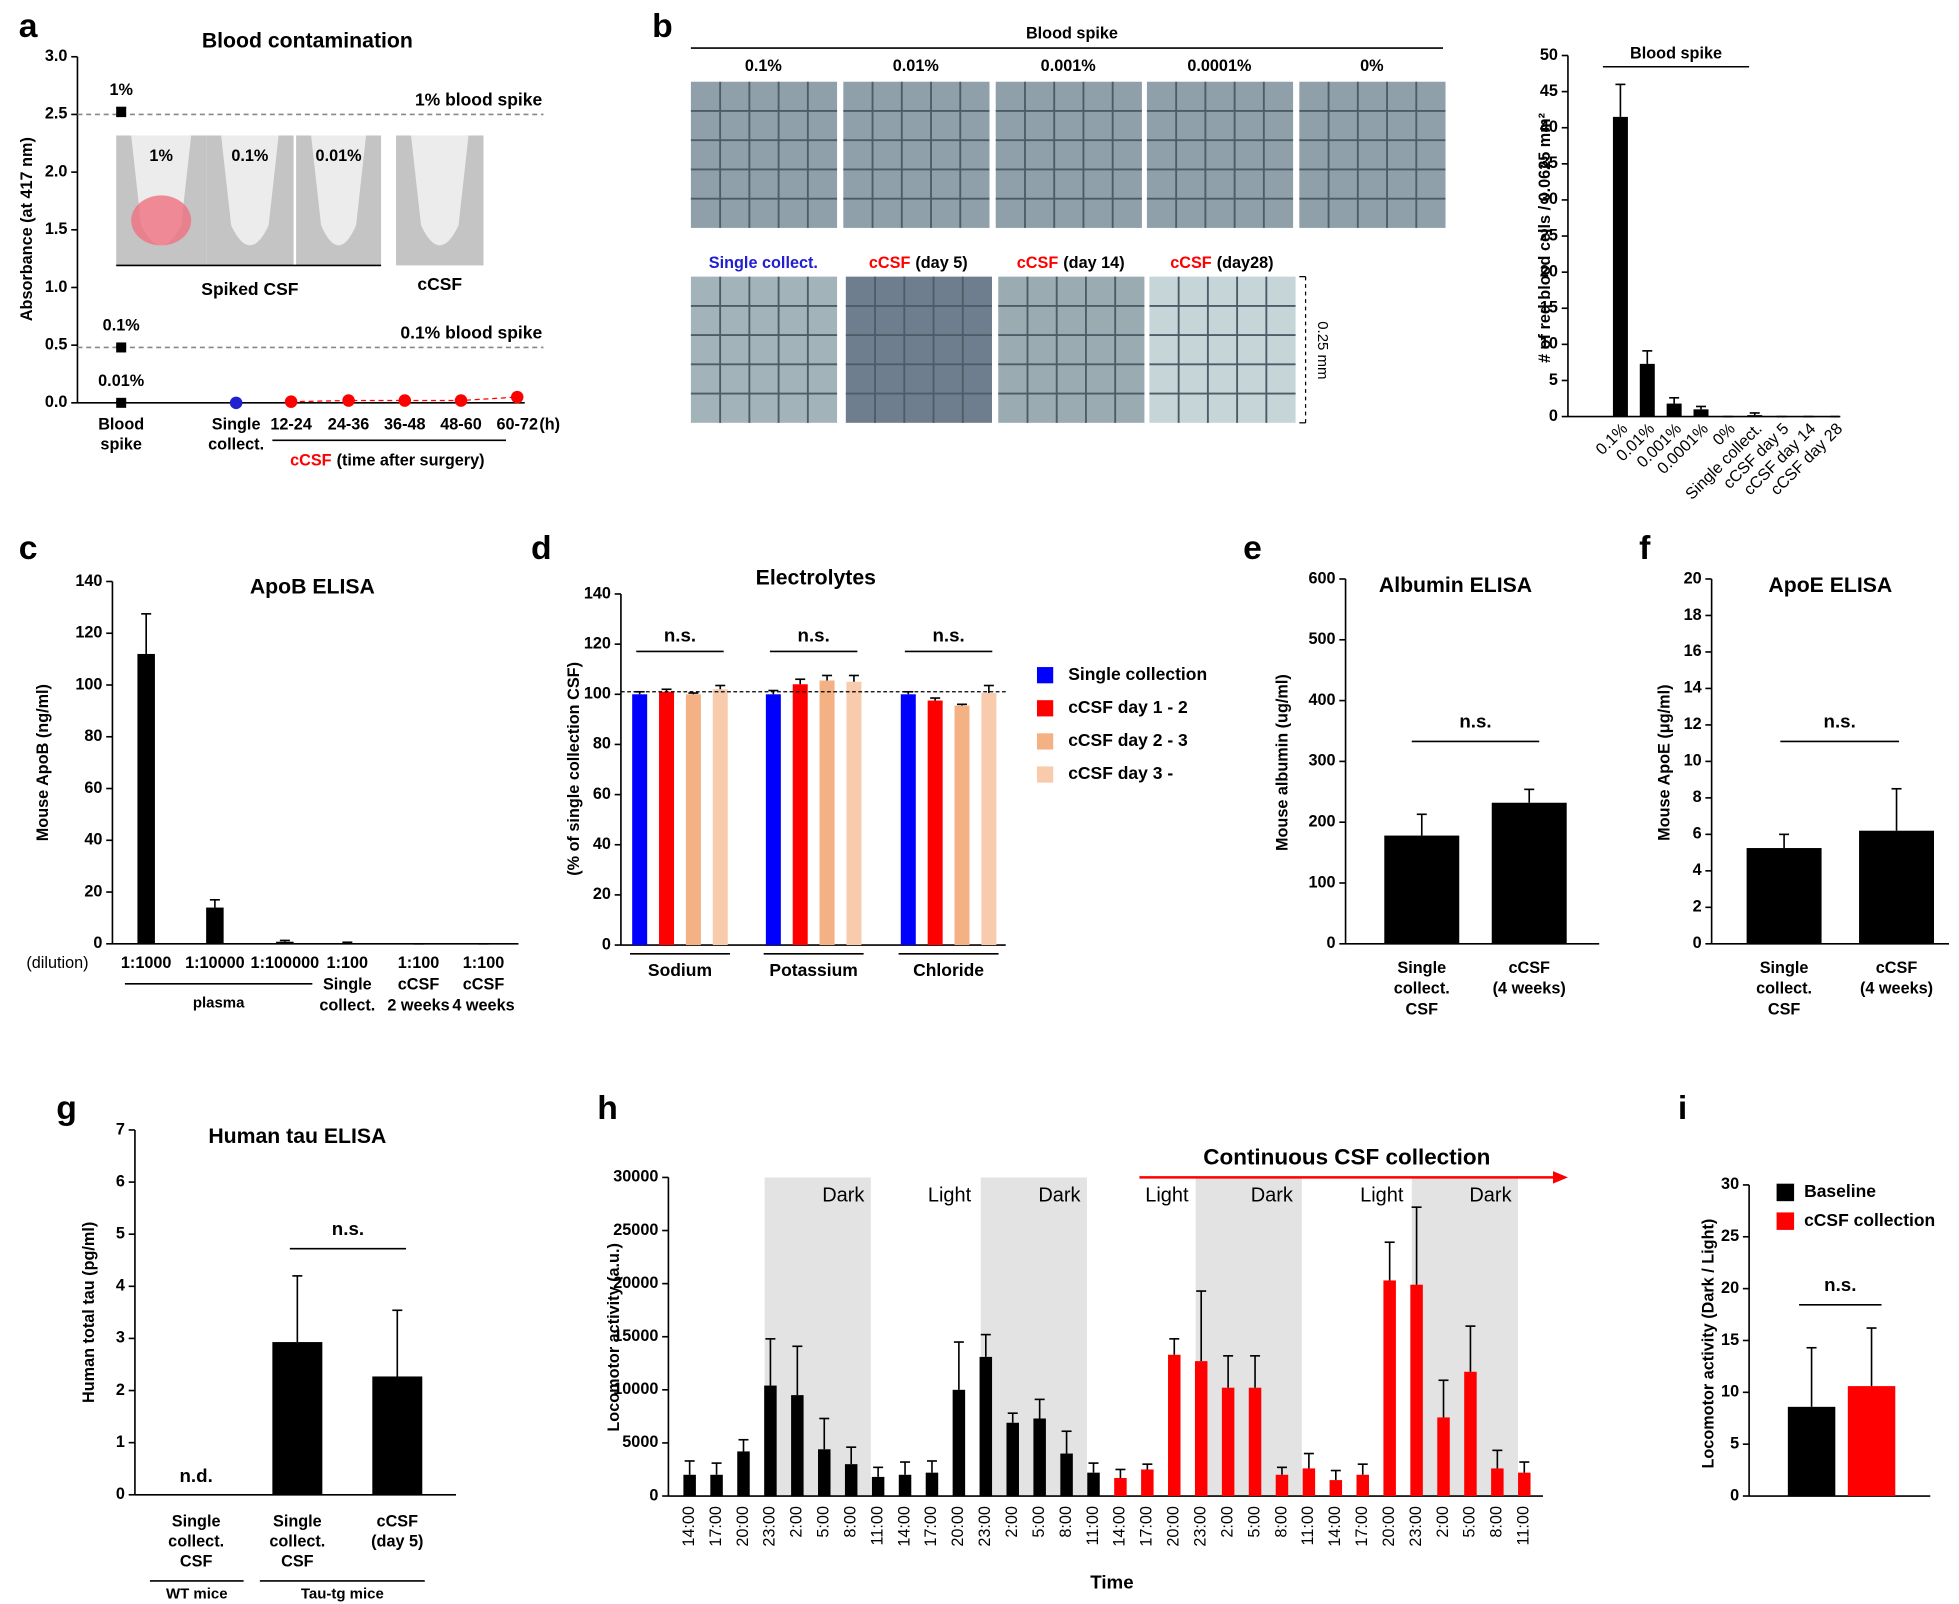 The width and height of the screenshot is (1959, 1604). What do you see at coordinates (1072, 34) in the screenshot?
I see `header: Blood spike` at bounding box center [1072, 34].